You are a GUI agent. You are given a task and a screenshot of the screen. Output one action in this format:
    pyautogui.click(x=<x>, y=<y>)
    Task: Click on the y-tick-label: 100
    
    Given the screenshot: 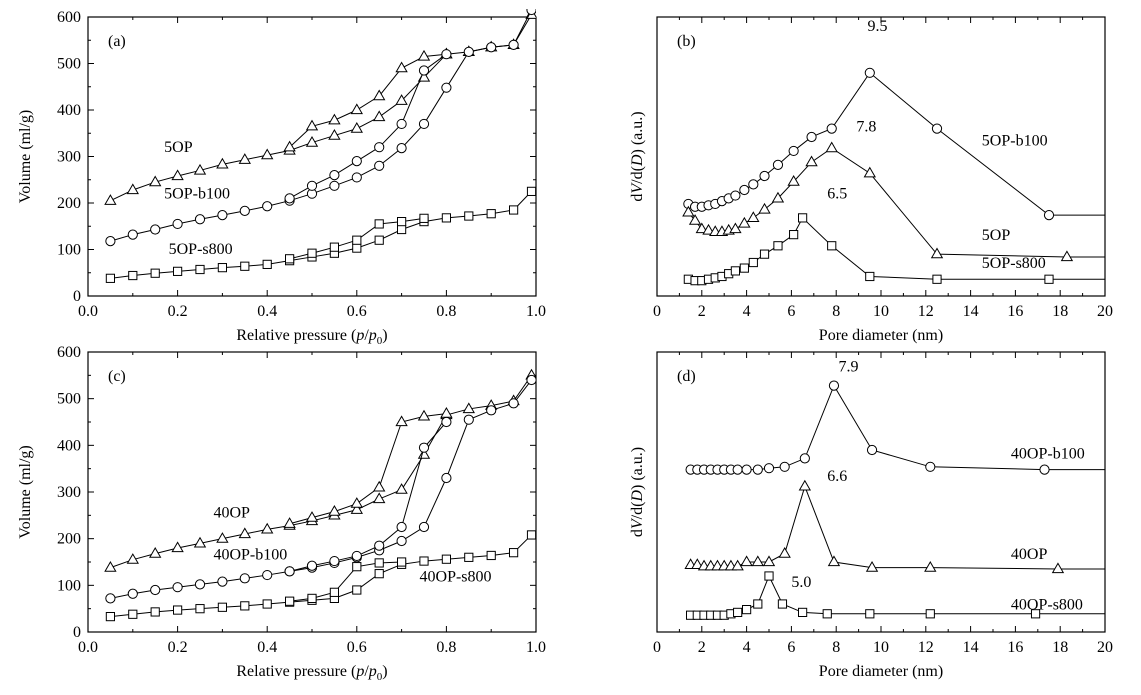 What is the action you would take?
    pyautogui.click(x=69, y=250)
    